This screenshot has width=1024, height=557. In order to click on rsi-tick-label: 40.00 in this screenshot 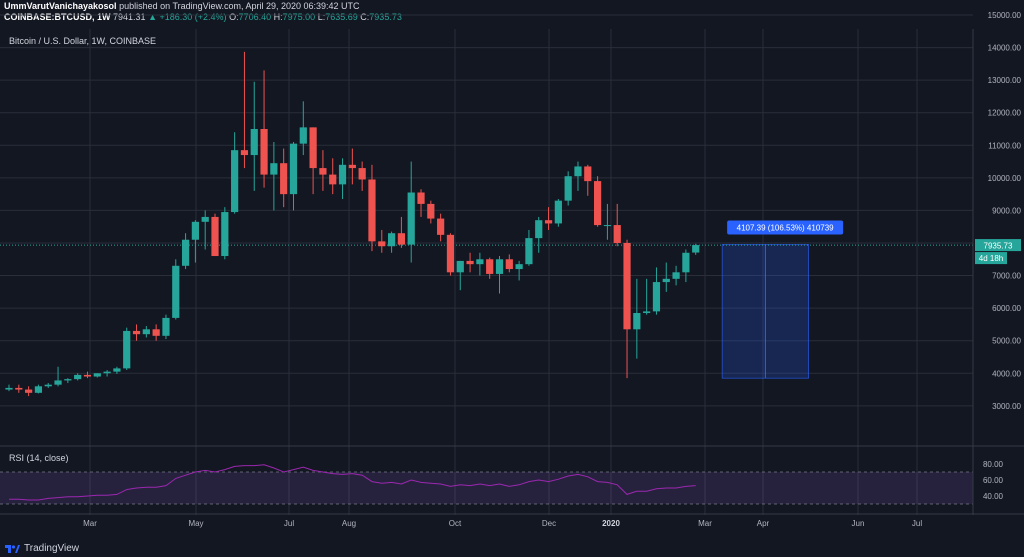, I will do `click(993, 496)`.